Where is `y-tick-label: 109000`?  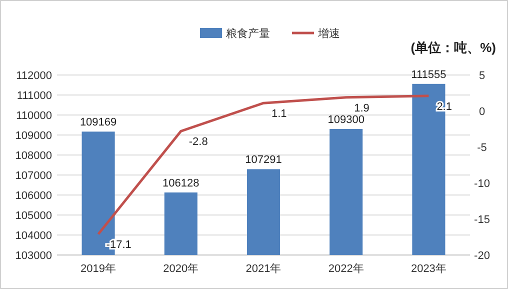 y-tick-label: 109000 is located at coordinates (33, 136).